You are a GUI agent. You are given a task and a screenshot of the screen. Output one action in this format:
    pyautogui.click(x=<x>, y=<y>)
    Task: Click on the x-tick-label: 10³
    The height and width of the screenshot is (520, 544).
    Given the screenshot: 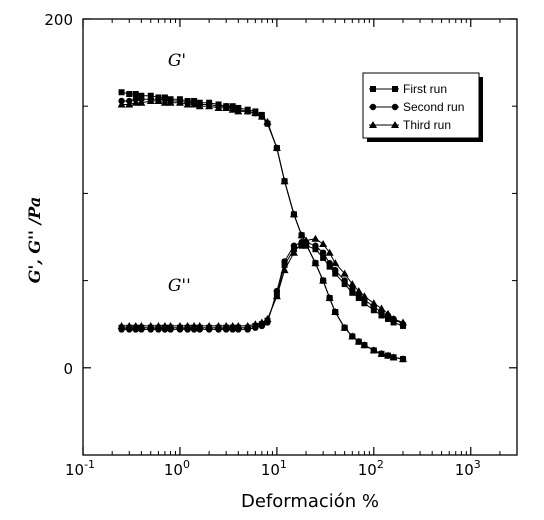 What is the action you would take?
    pyautogui.click(x=468, y=468)
    